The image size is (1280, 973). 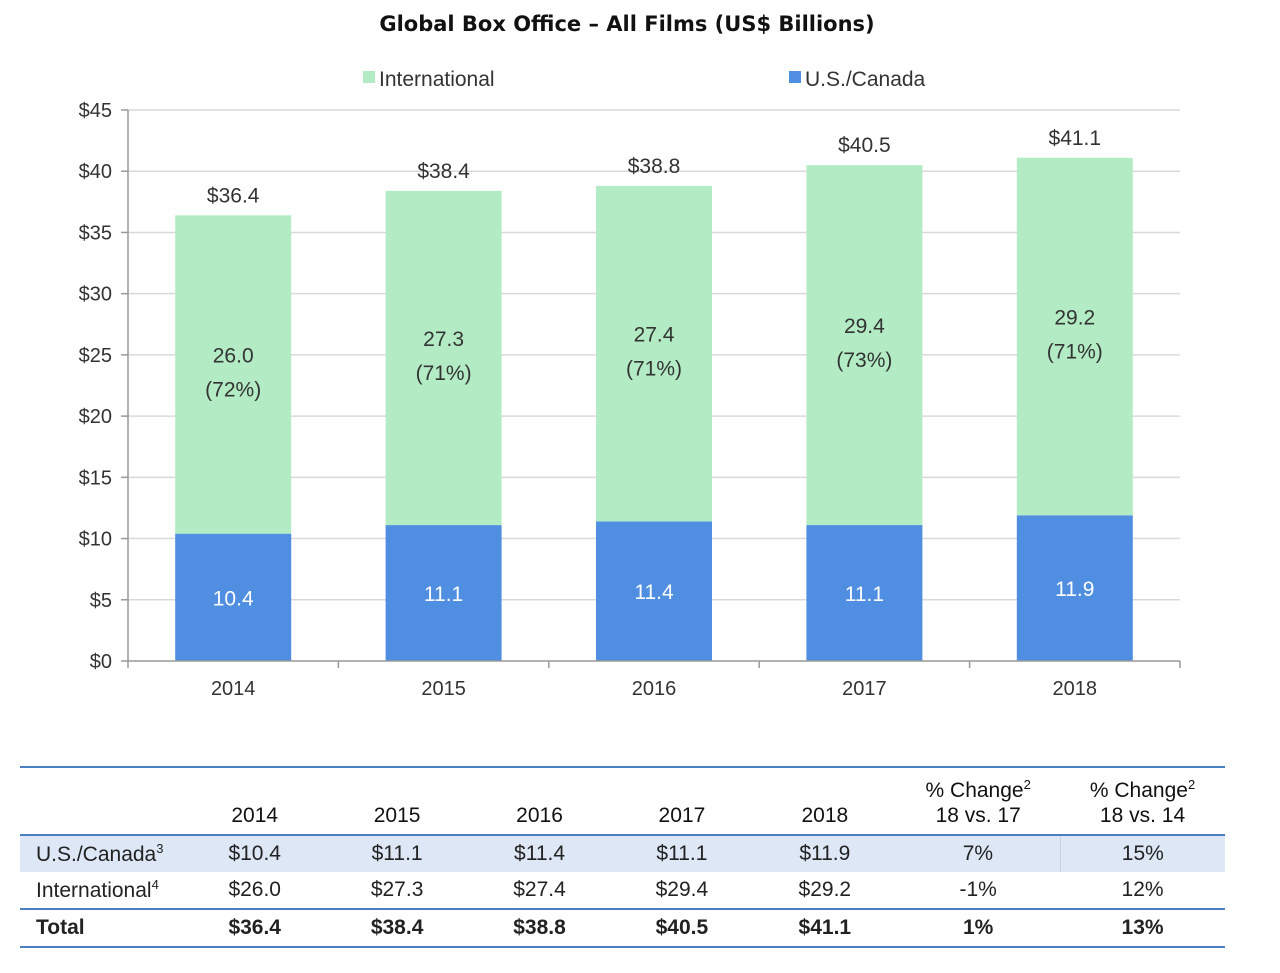 What do you see at coordinates (978, 802) in the screenshot?
I see `header-change-18-vs-17: % Change2 18 vs. 17` at bounding box center [978, 802].